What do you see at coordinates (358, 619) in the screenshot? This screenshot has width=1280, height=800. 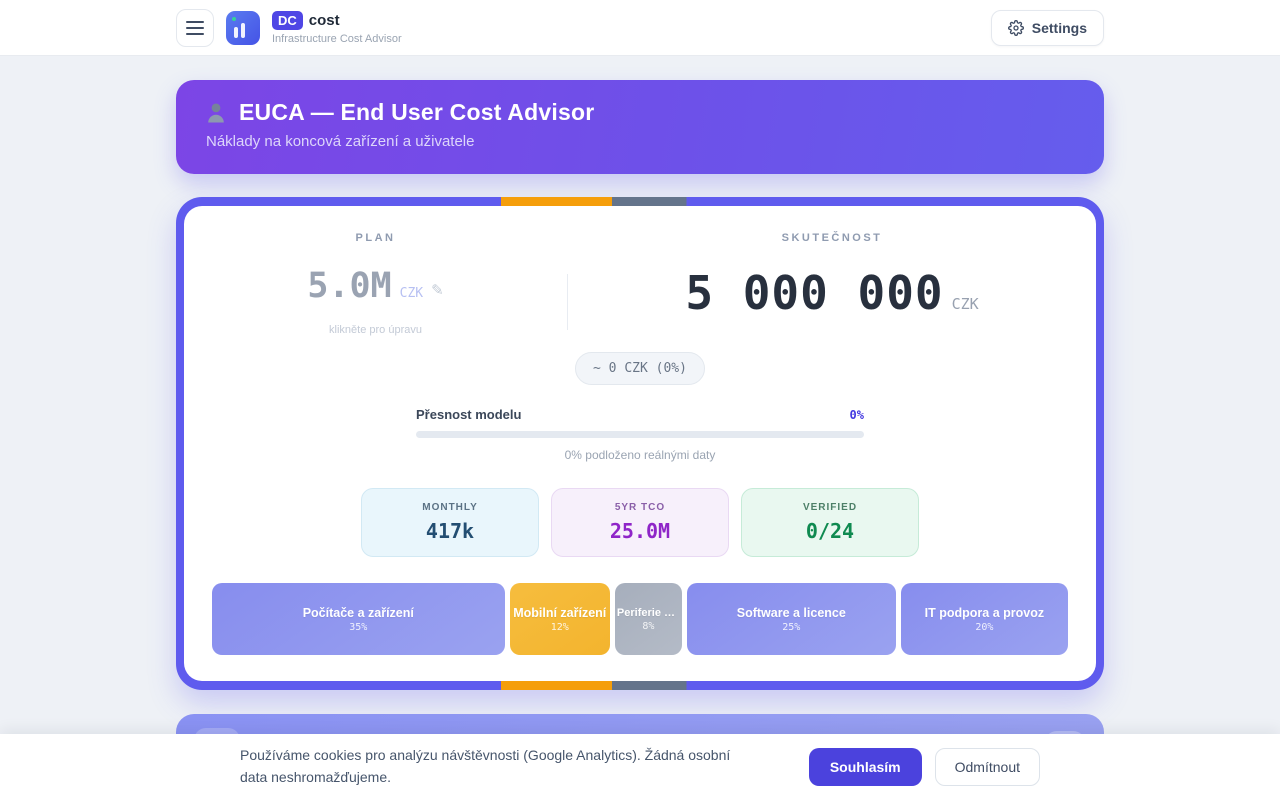 I see `category-segment-computers: Počítače a zařízení 35%` at bounding box center [358, 619].